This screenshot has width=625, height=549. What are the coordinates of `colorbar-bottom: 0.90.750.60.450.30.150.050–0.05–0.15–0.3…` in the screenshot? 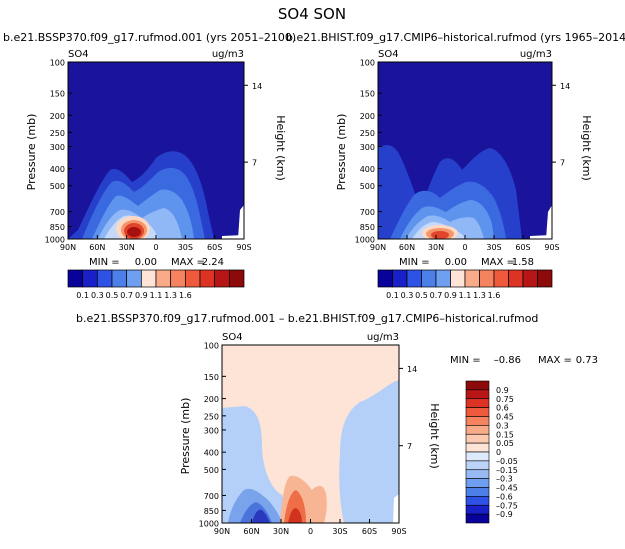 It's located at (491, 452).